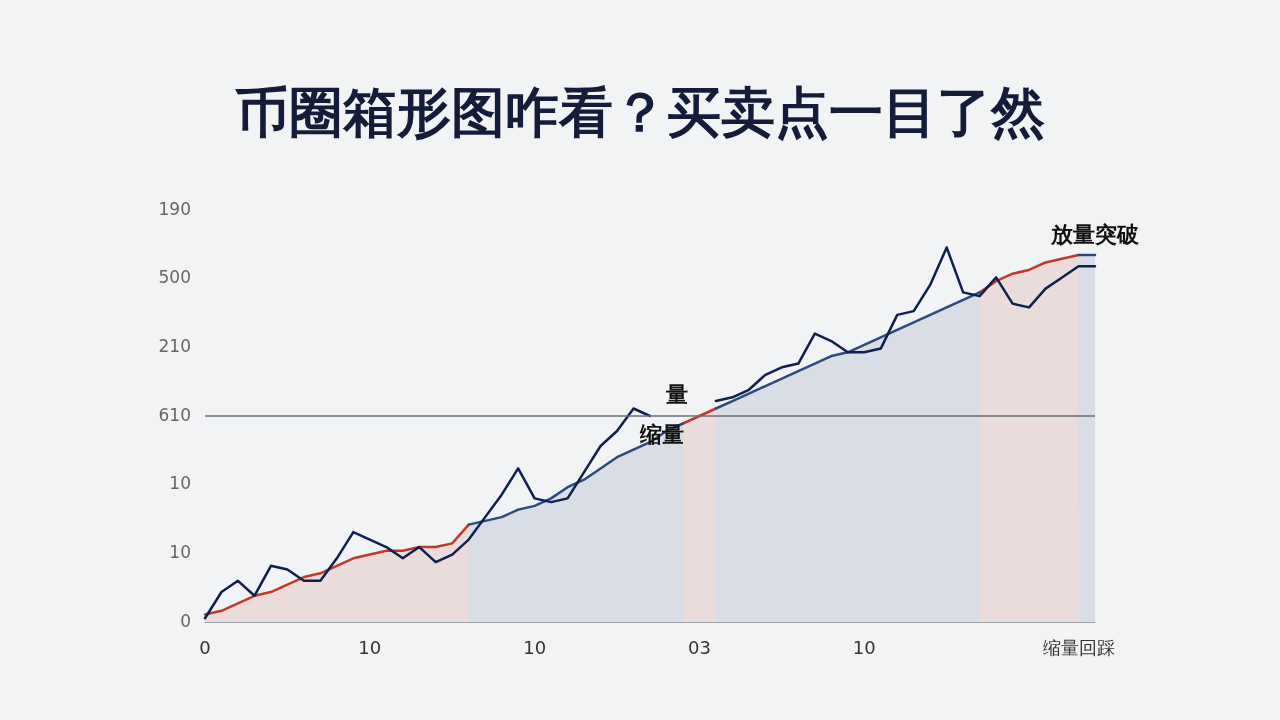  What do you see at coordinates (640, 112) in the screenshot?
I see `chart-title: 币圈箱形图咋看？买卖点一目了然` at bounding box center [640, 112].